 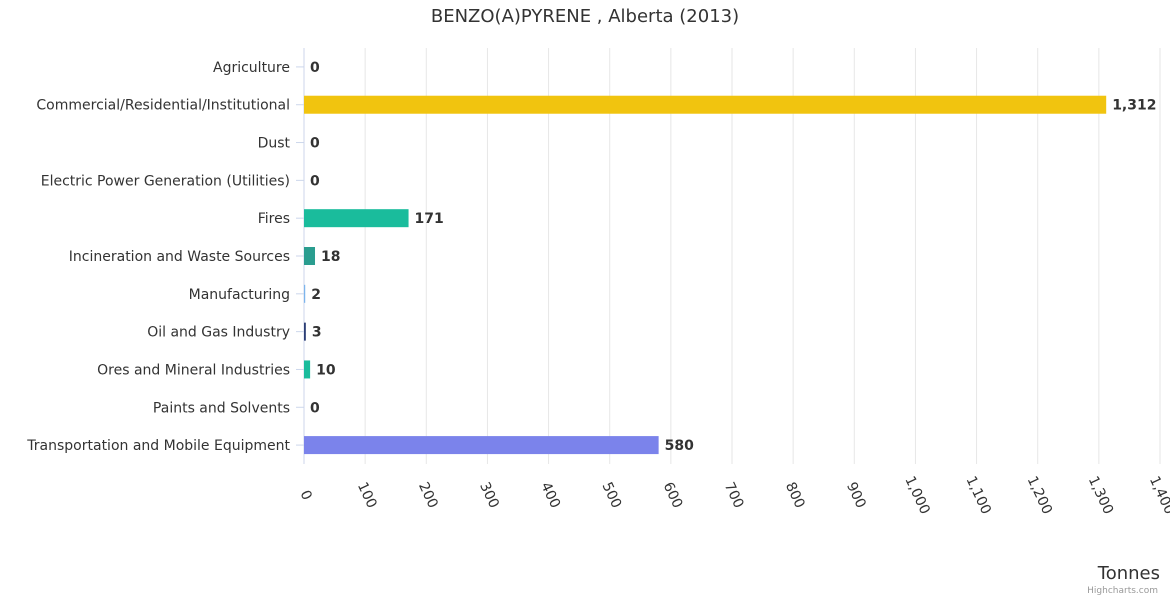 What do you see at coordinates (1039, 495) in the screenshot?
I see `x-tick-label: 1,200` at bounding box center [1039, 495].